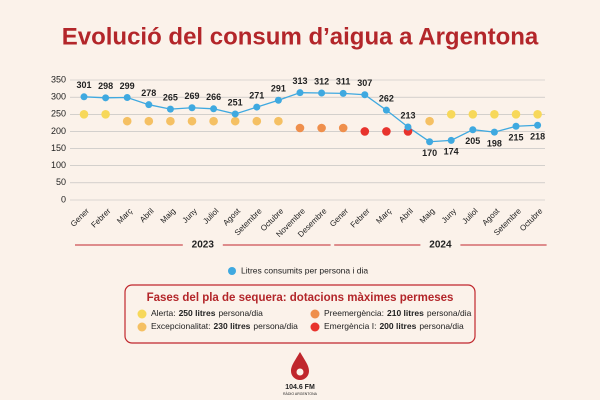 Image resolution: width=600 pixels, height=400 pixels. Describe the element at coordinates (105, 86) in the screenshot. I see `data-label: 298` at that location.